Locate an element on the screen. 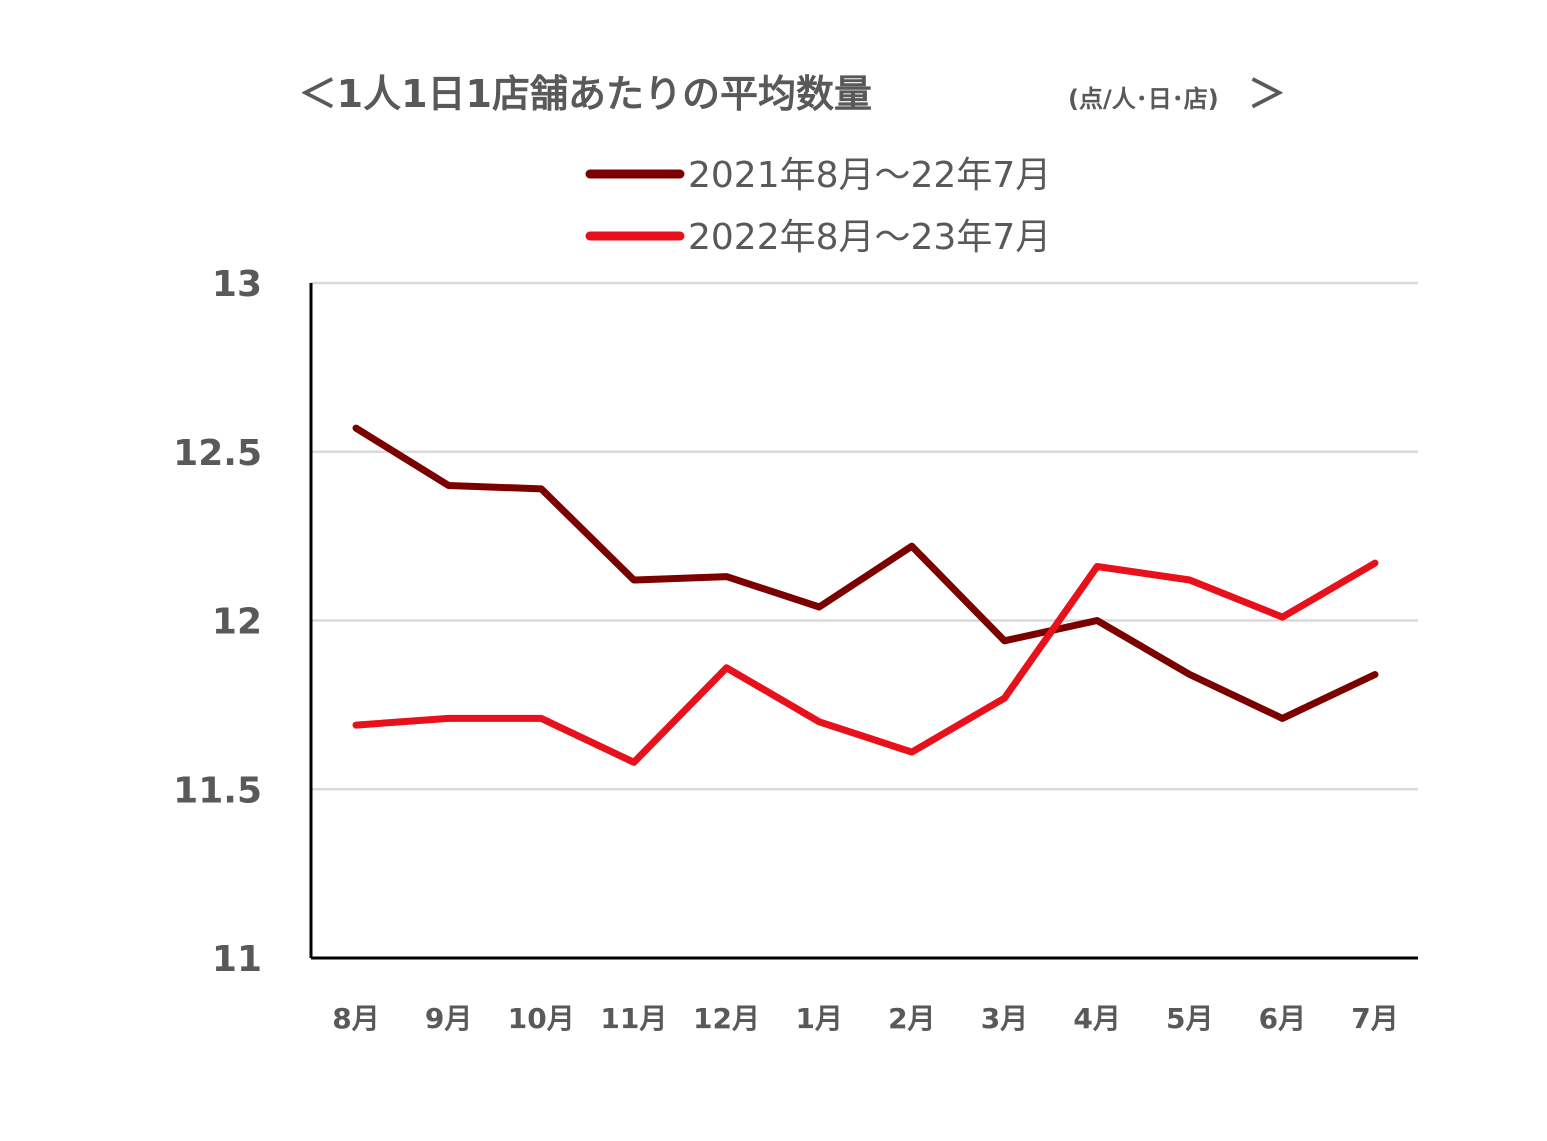  chart-title: ＜1人1日1店舗あたりの平均数量 (点/人･日･店) ＞ is located at coordinates (792, 94).